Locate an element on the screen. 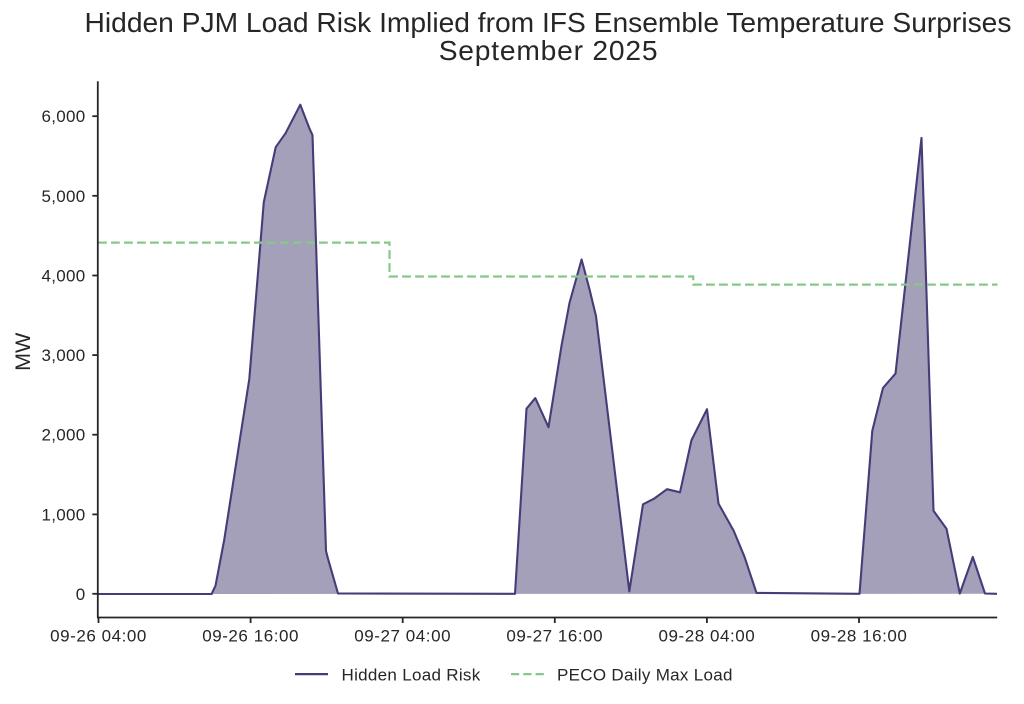 The image size is (1024, 704). svg-text: 3,000 is located at coordinates (63, 355).